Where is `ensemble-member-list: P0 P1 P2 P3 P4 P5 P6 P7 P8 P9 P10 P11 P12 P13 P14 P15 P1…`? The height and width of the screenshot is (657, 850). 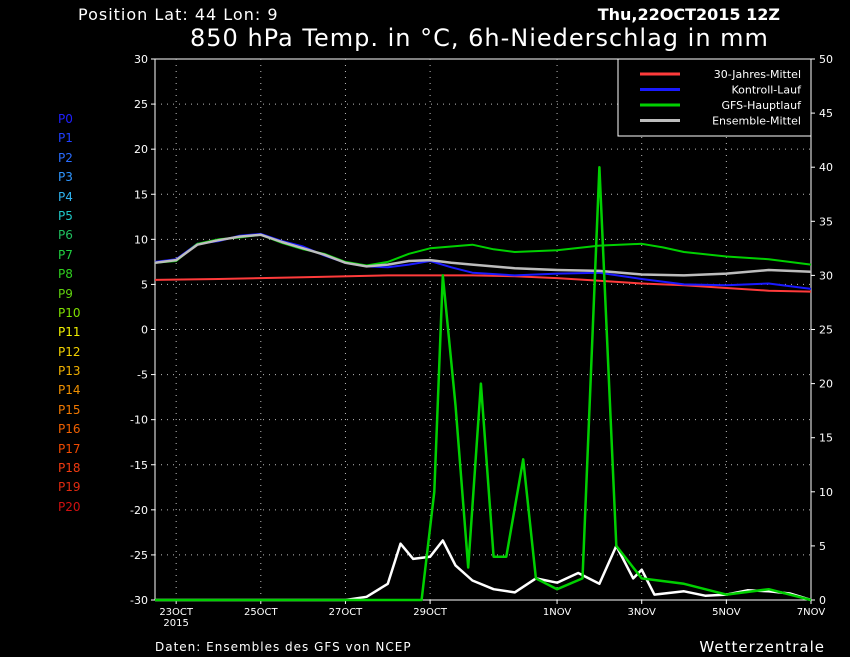
ensemble-member-list: P0 P1 P2 P3 P4 P5 P6 P7 P8 P9 P10 P11 P12 P13 P14 P15 P1… is located at coordinates (69, 313).